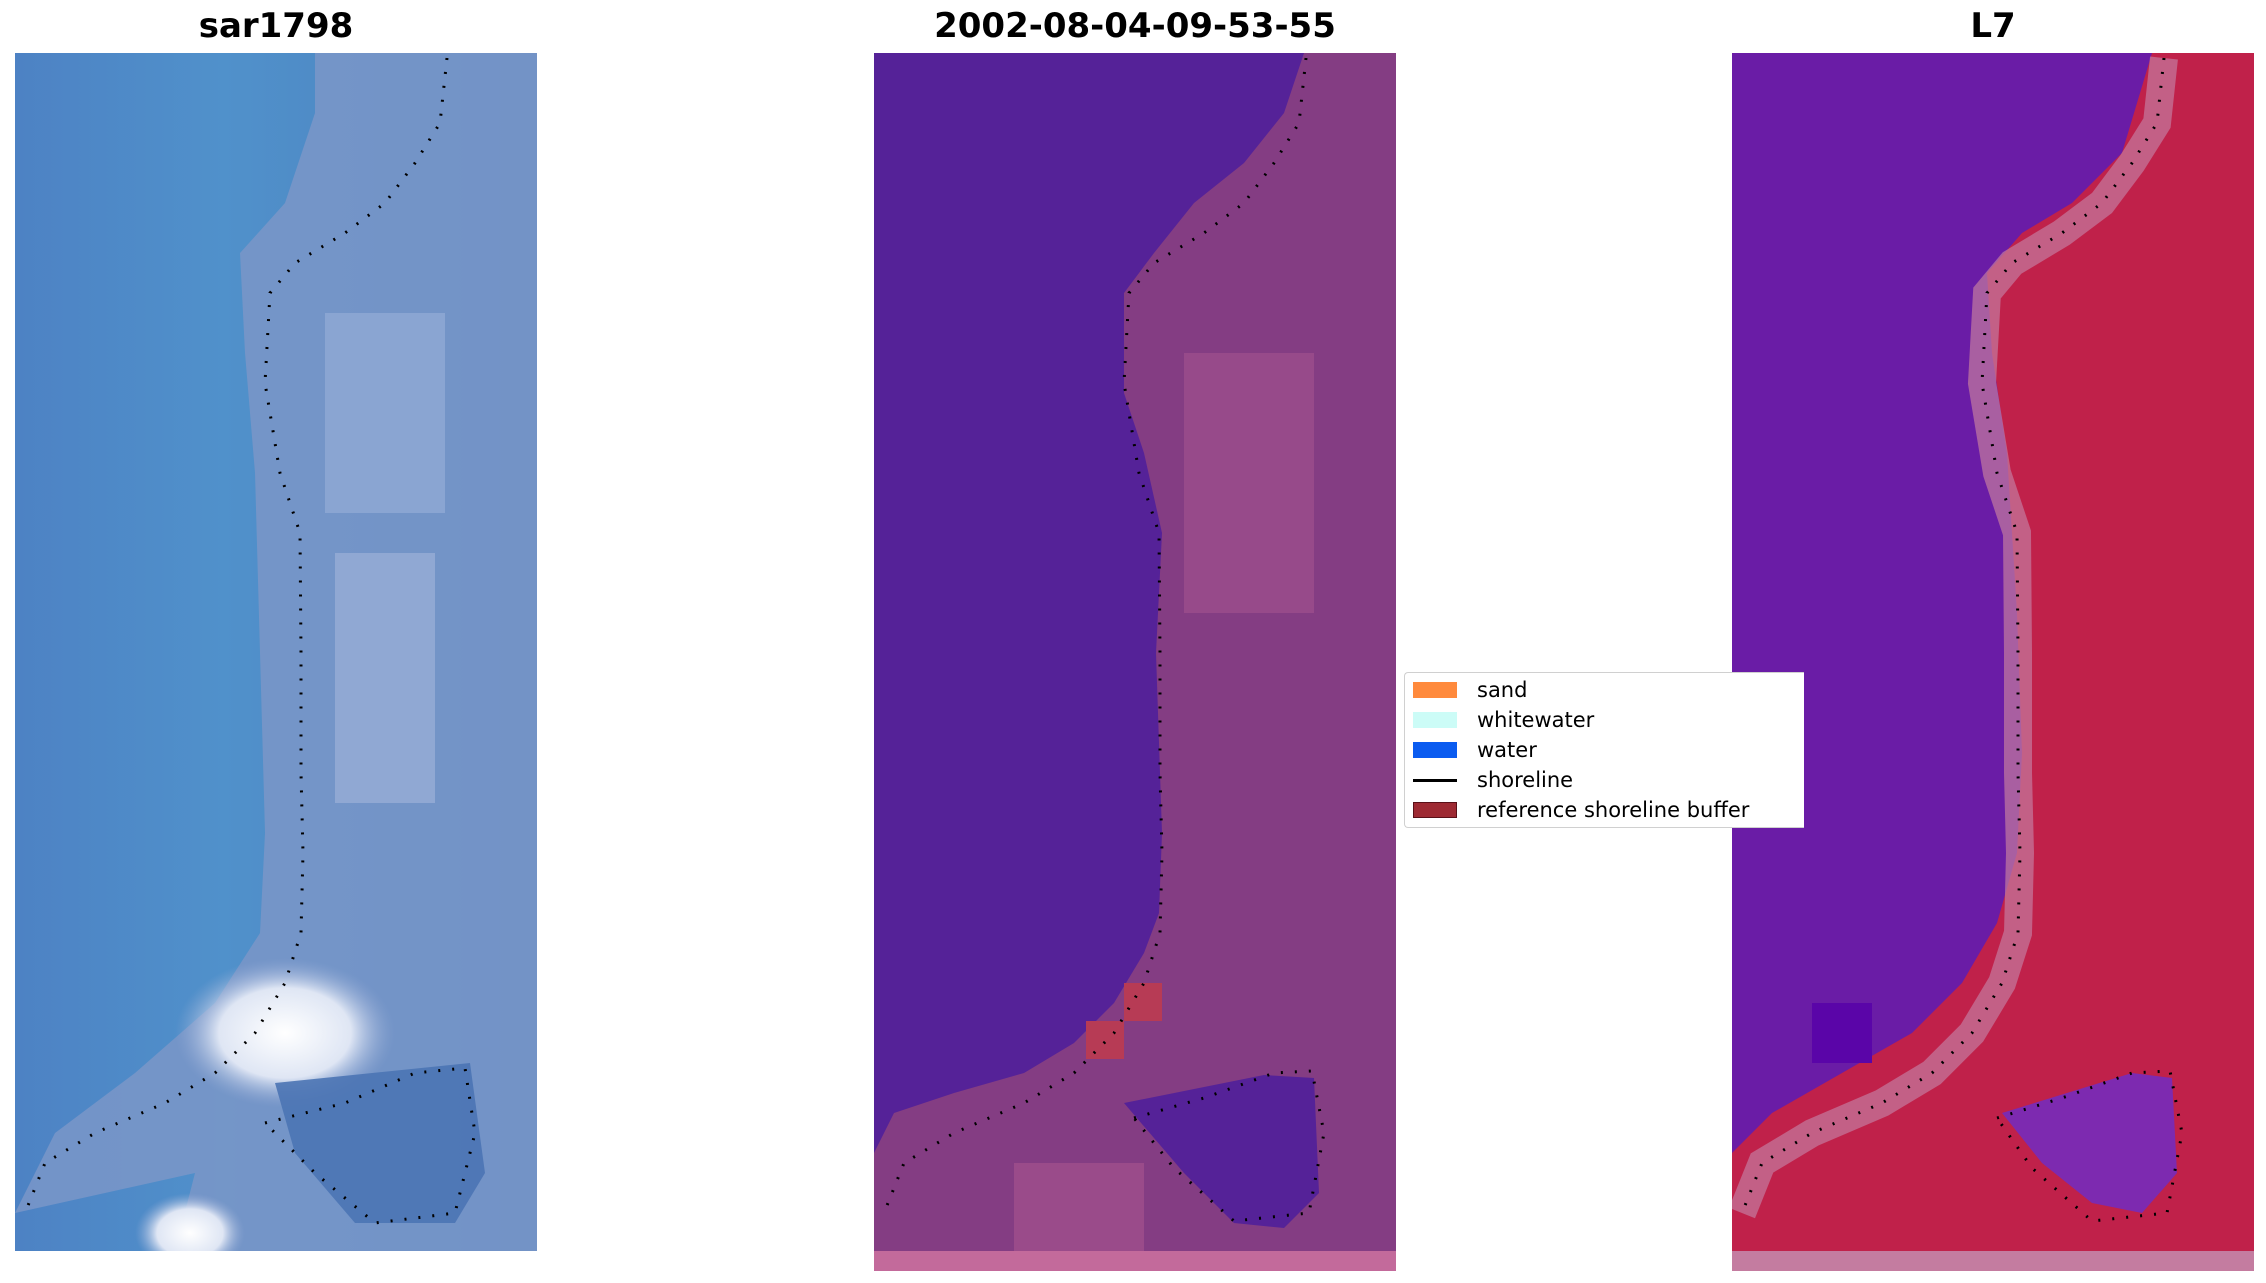 The image size is (2266, 1283). What do you see at coordinates (1507, 750) in the screenshot?
I see `legend-label: water` at bounding box center [1507, 750].